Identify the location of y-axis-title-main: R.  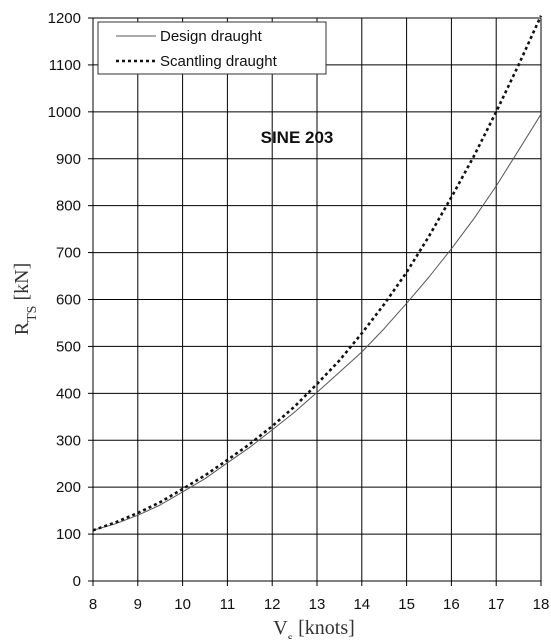
(22, 328).